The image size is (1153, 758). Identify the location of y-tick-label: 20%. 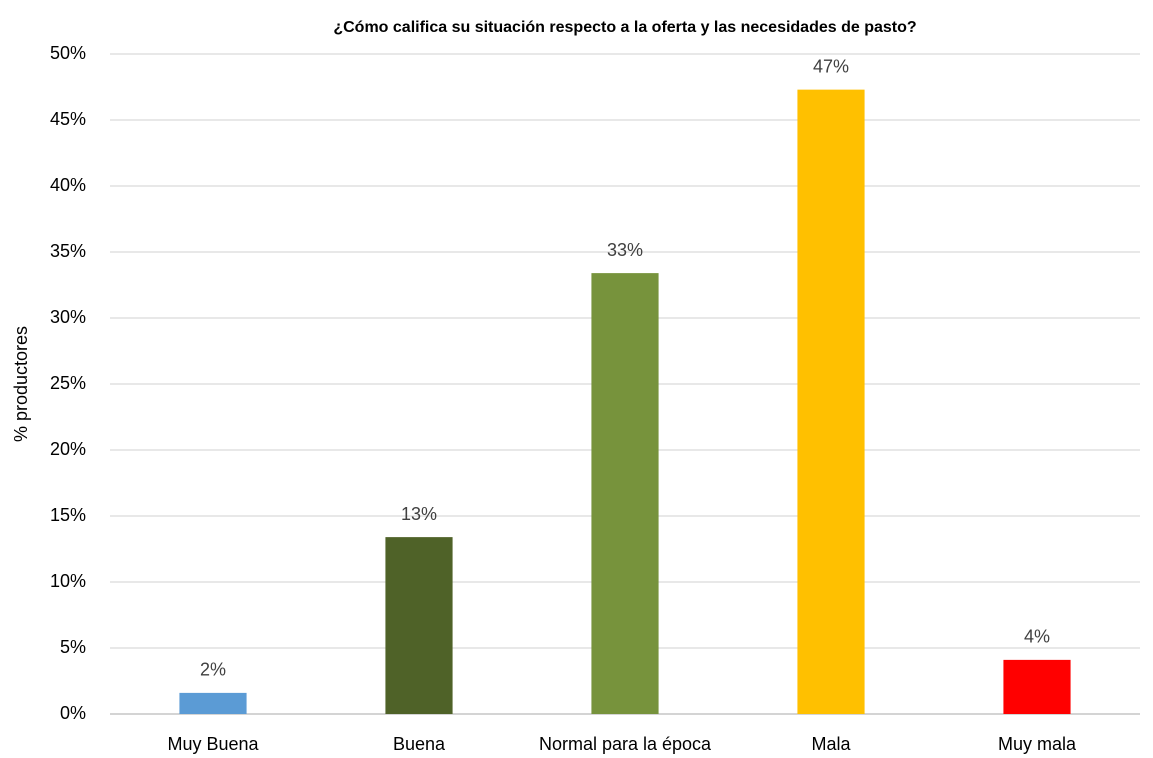
(68, 449).